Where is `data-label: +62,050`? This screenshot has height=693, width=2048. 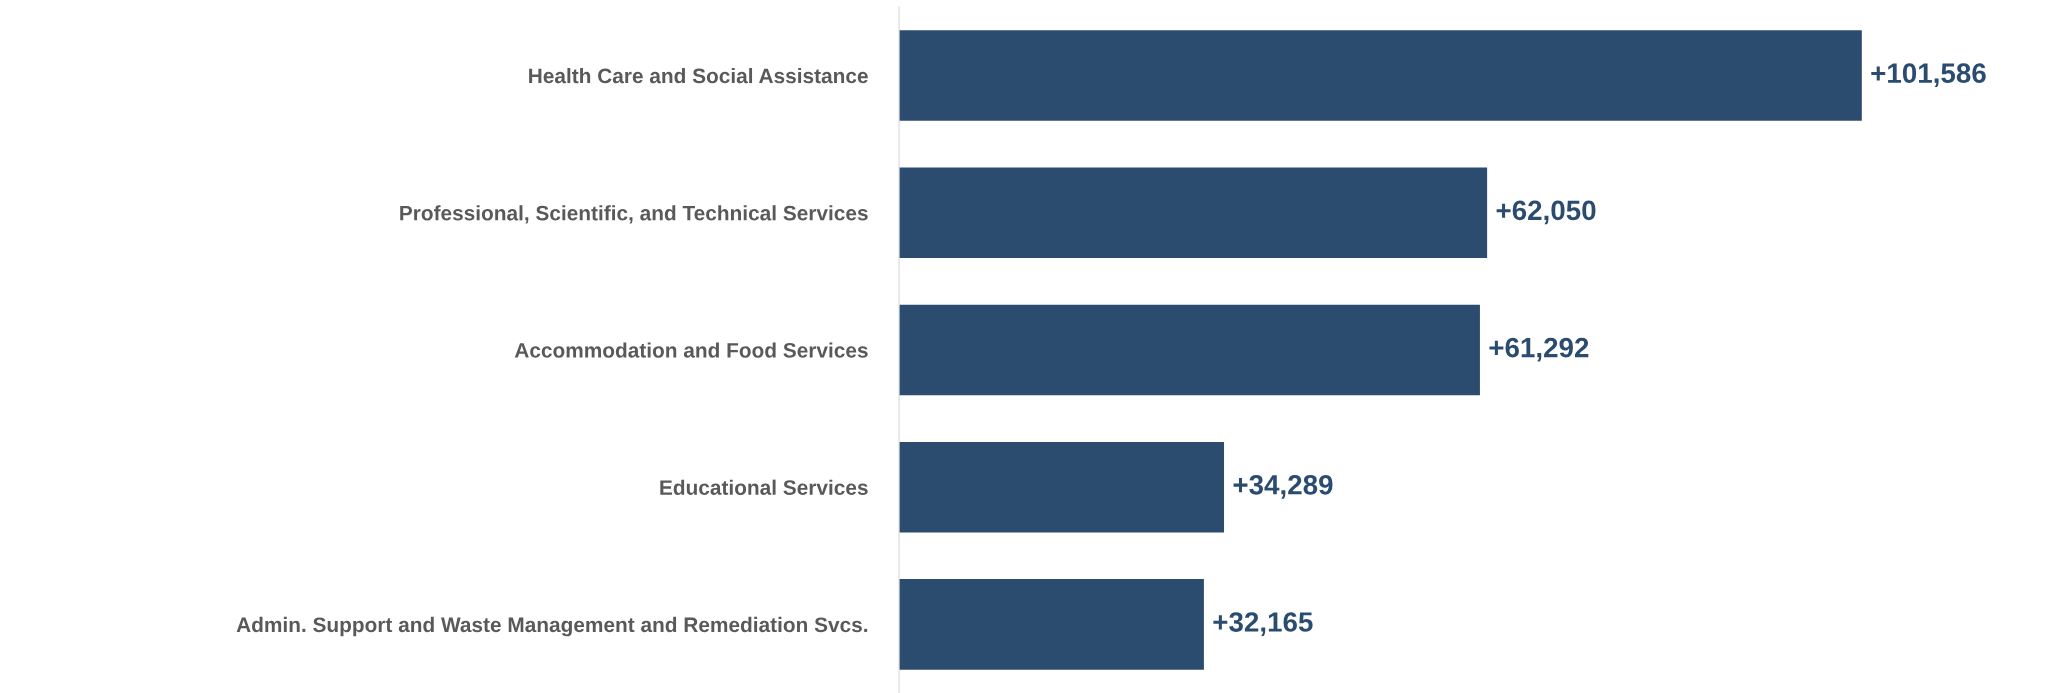
data-label: +62,050 is located at coordinates (1546, 212).